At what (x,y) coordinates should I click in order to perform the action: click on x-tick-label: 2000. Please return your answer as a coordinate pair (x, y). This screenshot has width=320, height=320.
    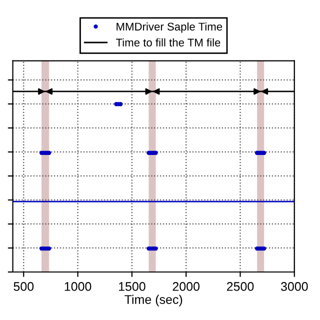
    Looking at the image, I should click on (186, 286).